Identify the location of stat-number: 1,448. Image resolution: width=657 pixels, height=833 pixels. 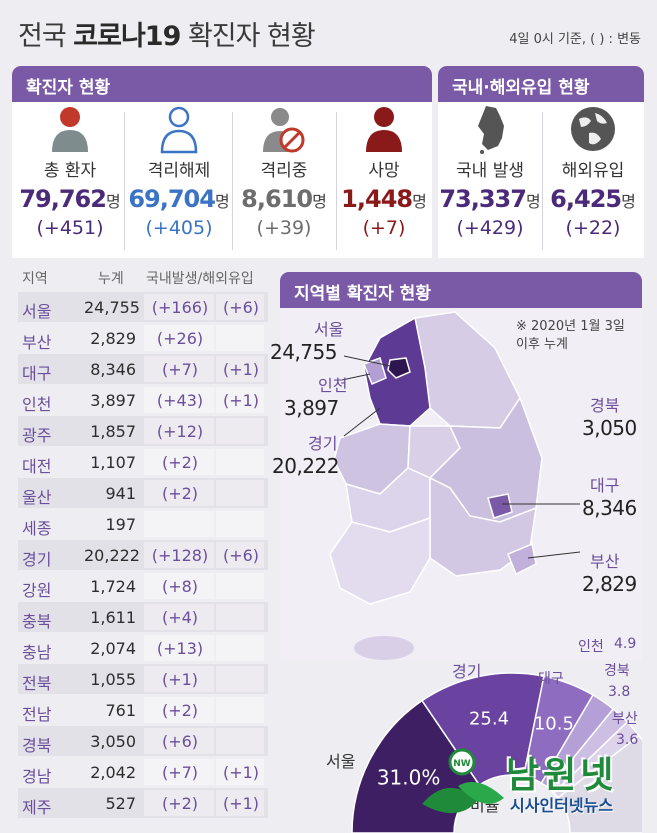
(377, 199).